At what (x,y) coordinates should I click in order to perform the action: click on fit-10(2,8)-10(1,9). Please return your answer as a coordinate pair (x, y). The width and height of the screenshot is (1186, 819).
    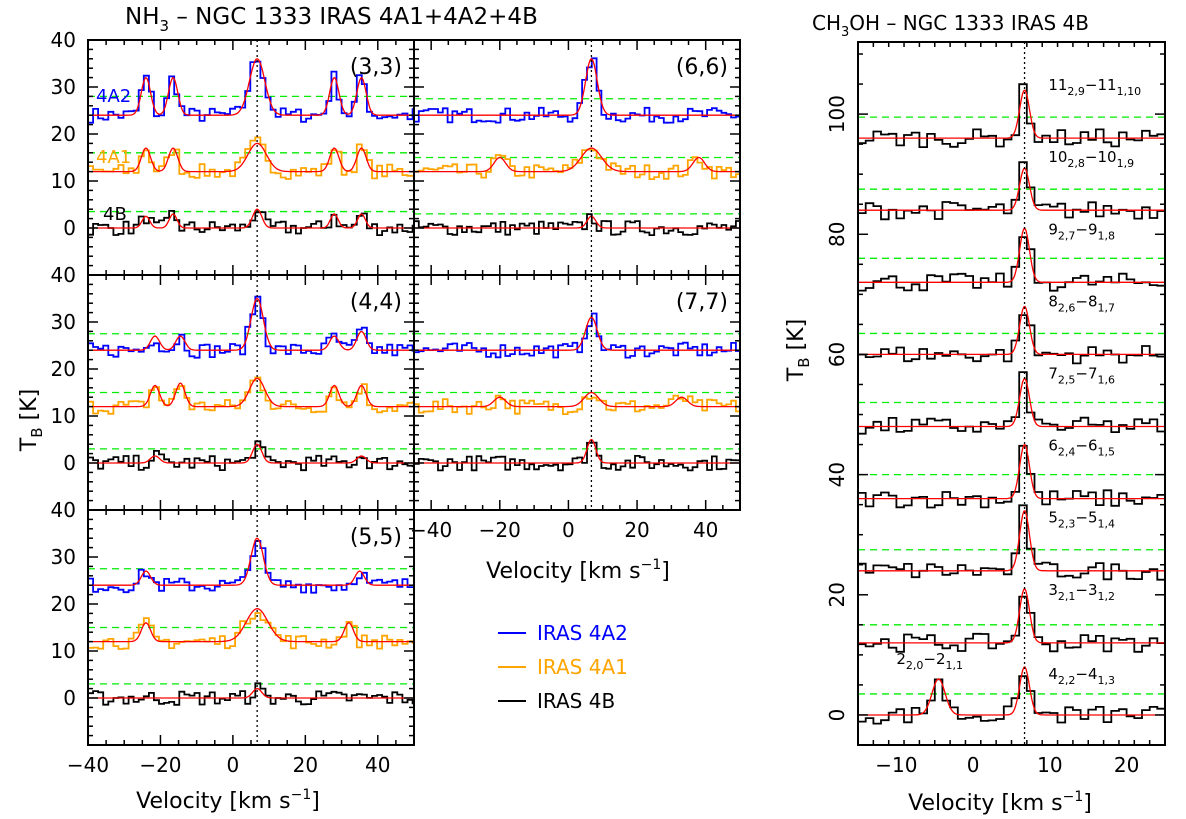
    Looking at the image, I should click on (1011, 189).